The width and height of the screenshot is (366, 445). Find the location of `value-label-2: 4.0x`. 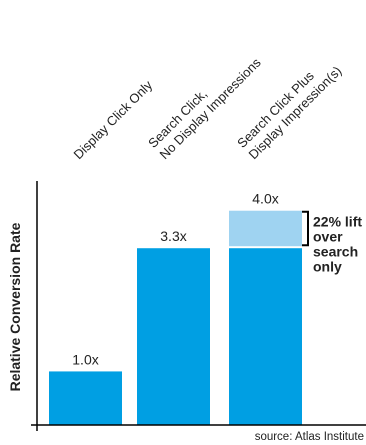

value-label-2: 4.0x is located at coordinates (265, 199).